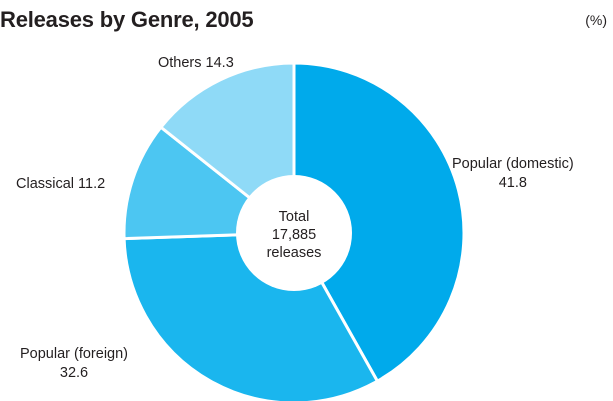  I want to click on slice-name-classical: Classical, so click(45, 184).